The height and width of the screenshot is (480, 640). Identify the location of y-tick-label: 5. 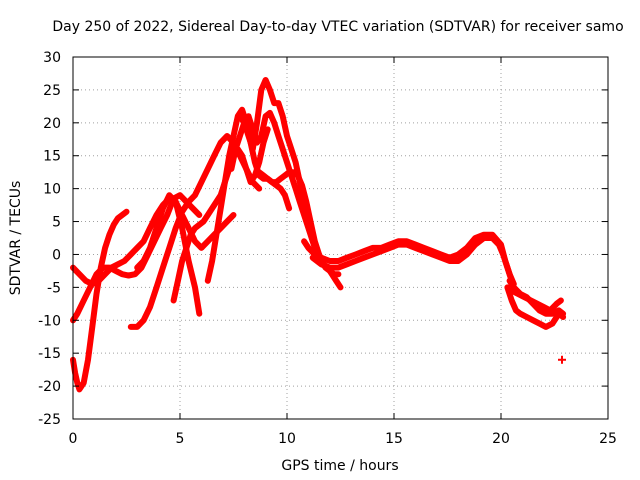
(56, 223).